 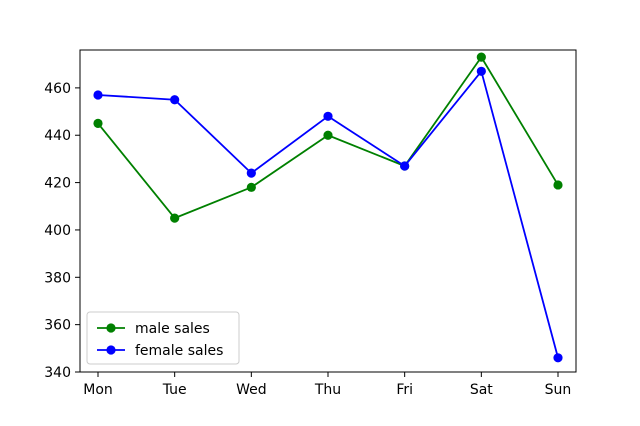 What do you see at coordinates (98, 390) in the screenshot?
I see `x-tick-label: Mon` at bounding box center [98, 390].